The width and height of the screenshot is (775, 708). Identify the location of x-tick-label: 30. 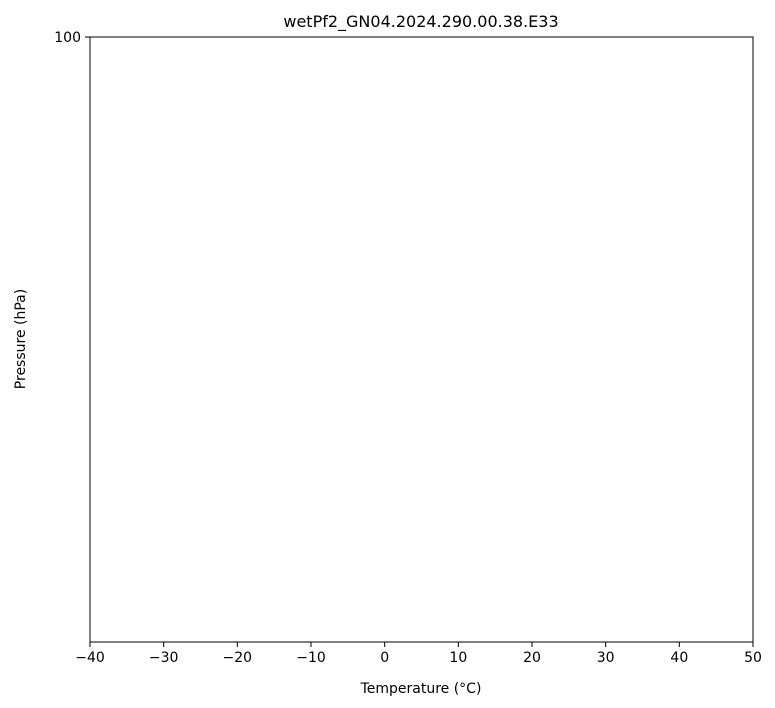
(606, 658).